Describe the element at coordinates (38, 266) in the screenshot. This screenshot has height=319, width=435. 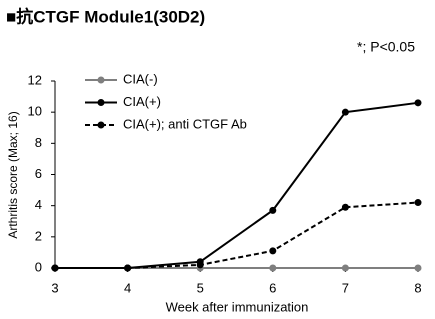
I see `y-tick-label: 0` at that location.